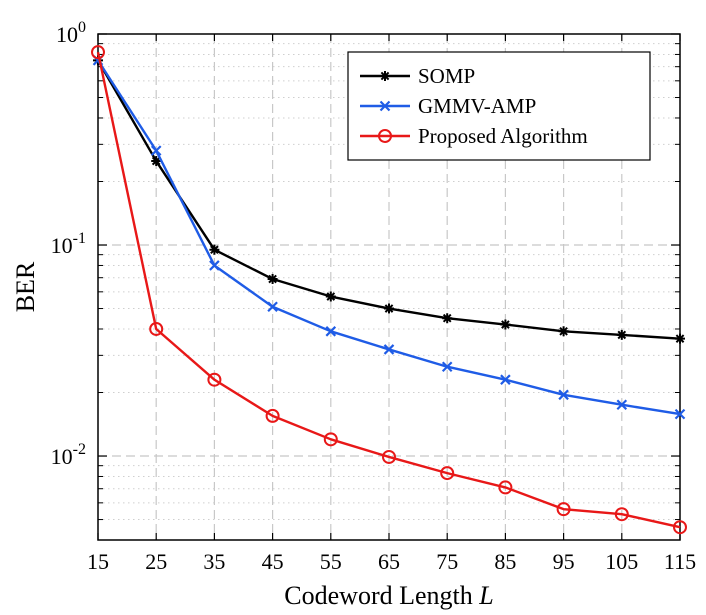 This screenshot has height=615, width=706. Describe the element at coordinates (385, 136) in the screenshot. I see `legend-marker-proposed-algorithm` at that location.